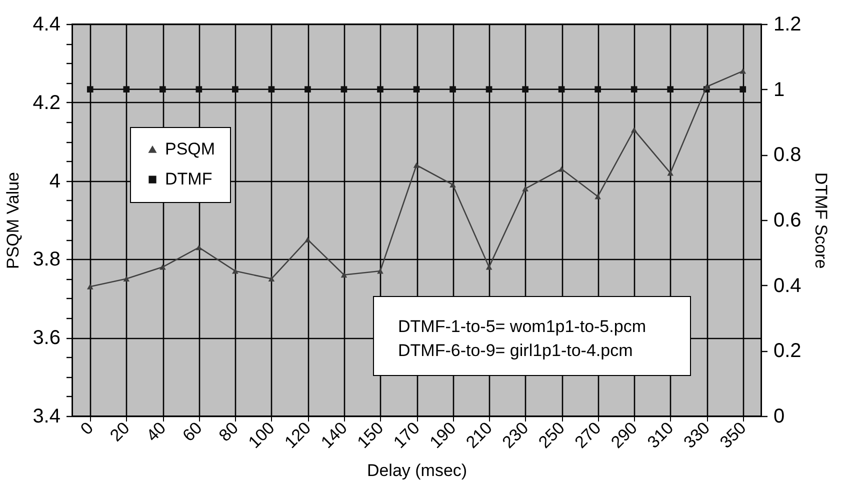  Describe the element at coordinates (417, 470) in the screenshot. I see `x-axis-title: Delay (msec)` at that location.